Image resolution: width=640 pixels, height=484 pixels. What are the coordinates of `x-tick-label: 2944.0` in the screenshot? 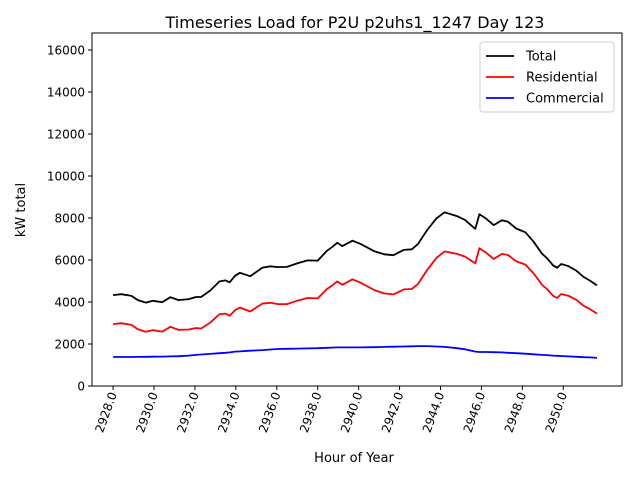 It's located at (434, 412).